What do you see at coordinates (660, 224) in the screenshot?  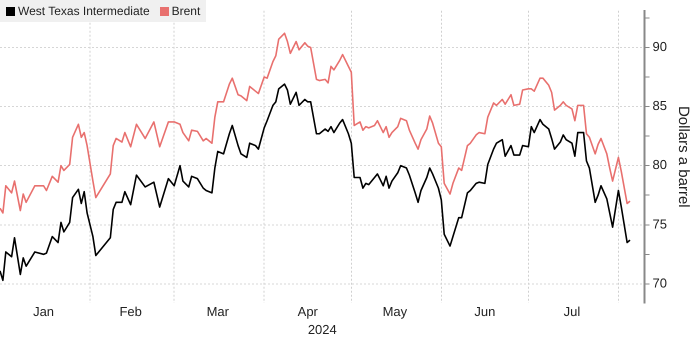 I see `y-tick-label: 75` at bounding box center [660, 224].